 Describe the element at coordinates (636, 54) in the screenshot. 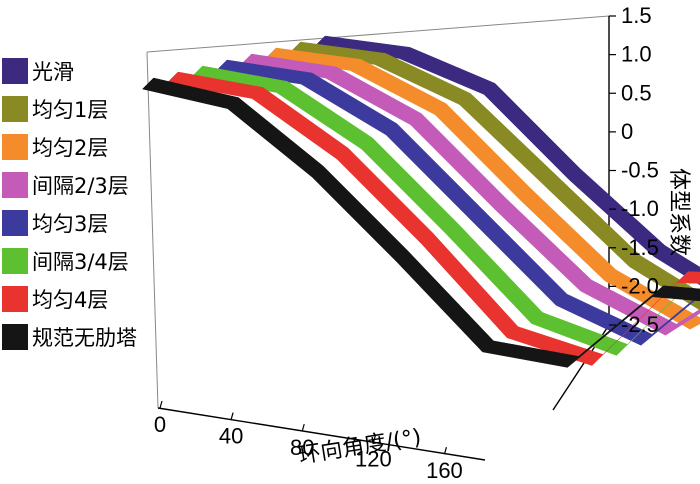

I see `z-tick-label: 1.0` at that location.